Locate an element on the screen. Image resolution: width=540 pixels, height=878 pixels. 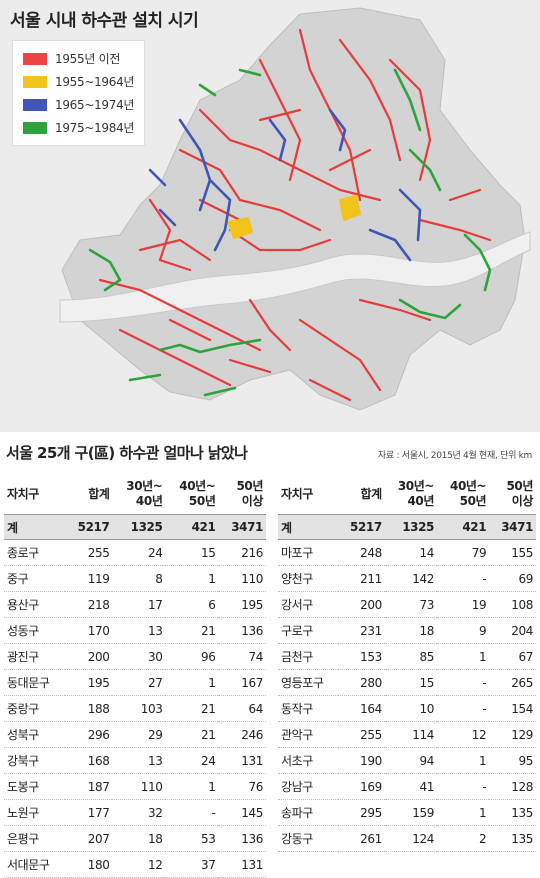
cell-50-plus: 135 is located at coordinates (512, 812).